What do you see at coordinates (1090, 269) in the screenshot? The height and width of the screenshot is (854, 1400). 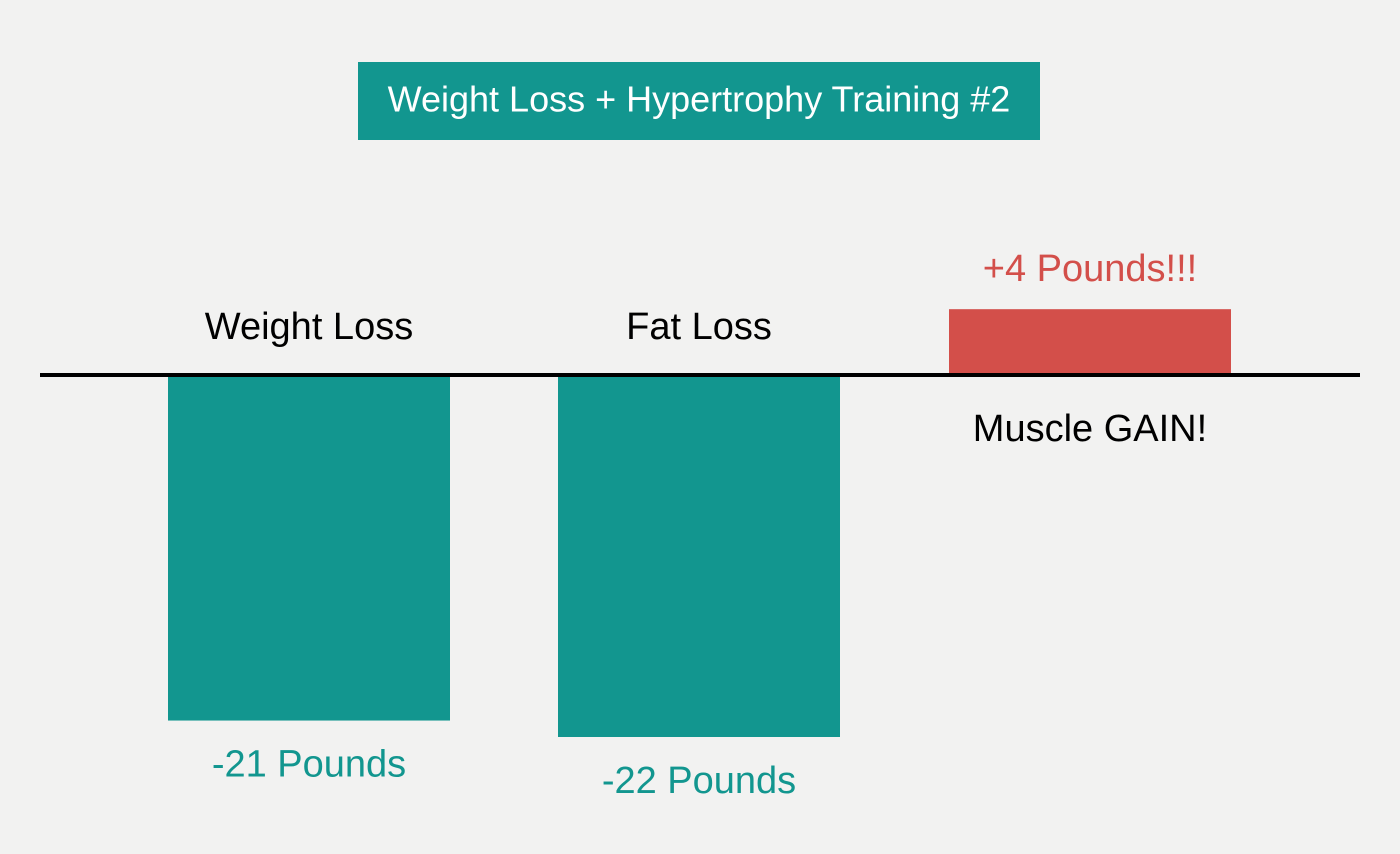 I see `value-label: +4 Pounds!!!` at bounding box center [1090, 269].